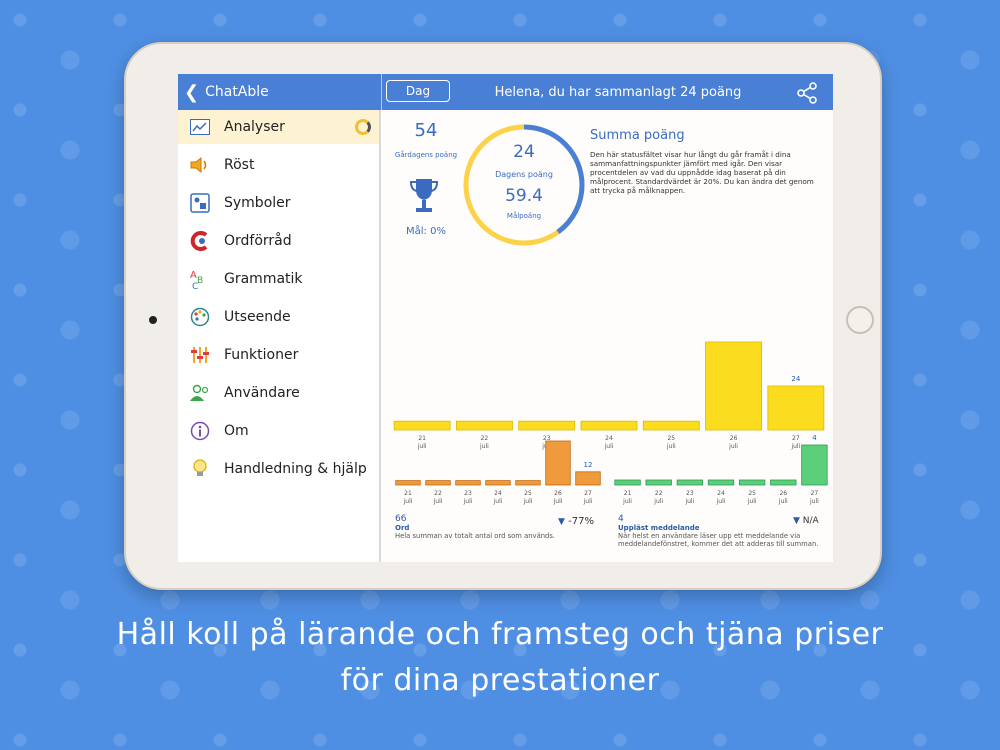 The height and width of the screenshot is (750, 1000). Describe the element at coordinates (524, 152) in the screenshot. I see `today-points: 24` at that location.